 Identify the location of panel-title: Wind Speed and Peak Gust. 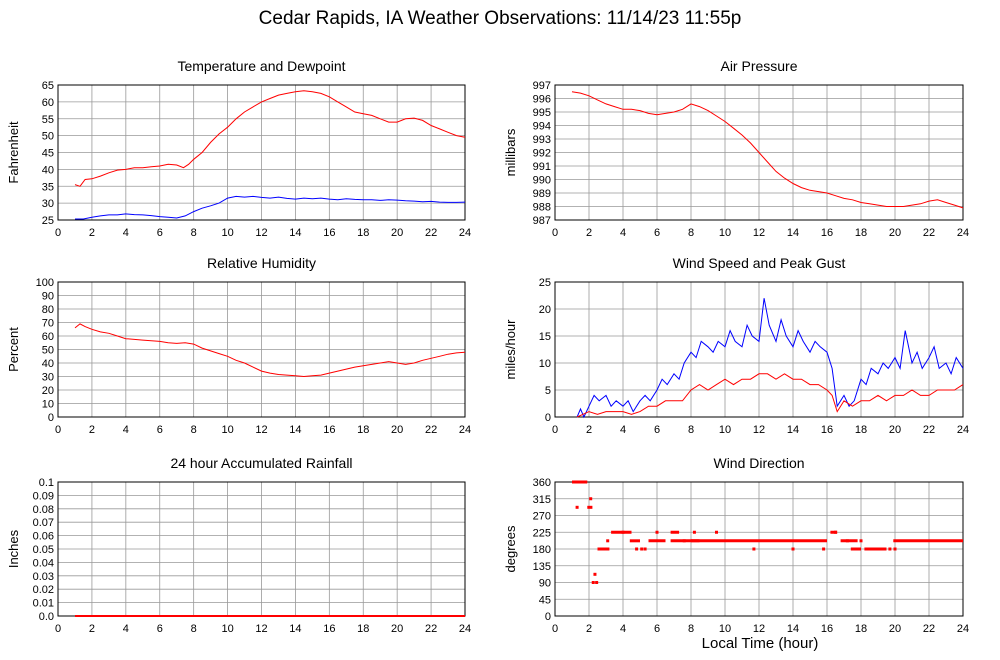
(759, 263).